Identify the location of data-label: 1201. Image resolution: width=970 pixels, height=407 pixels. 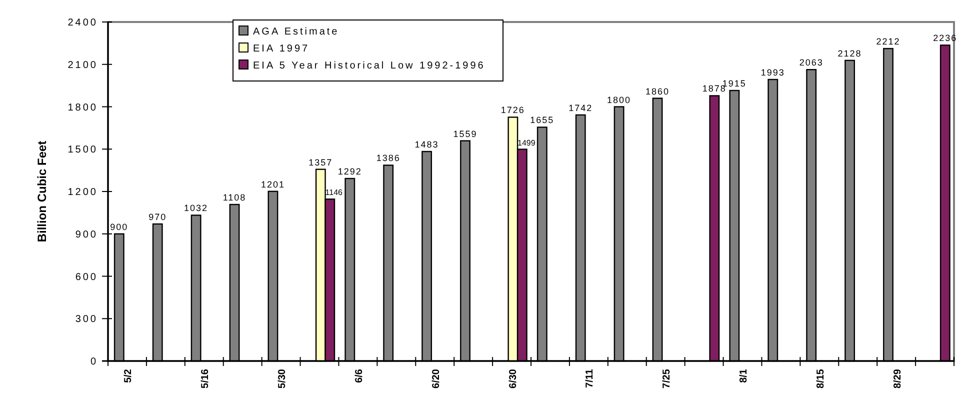
(272, 184).